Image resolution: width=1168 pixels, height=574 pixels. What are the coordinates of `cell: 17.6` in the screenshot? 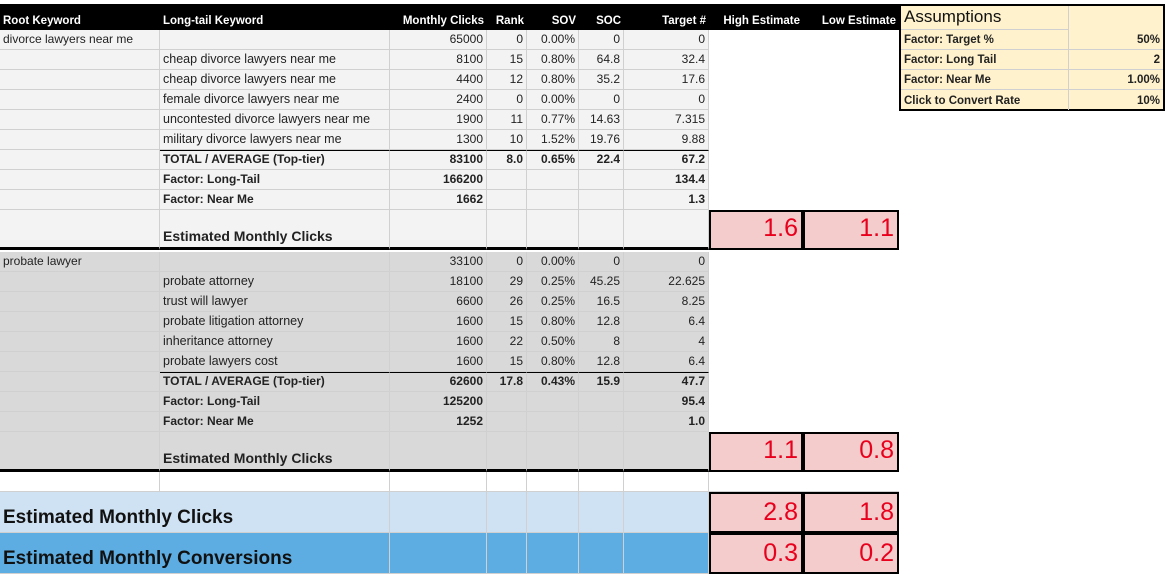 It's located at (666, 80).